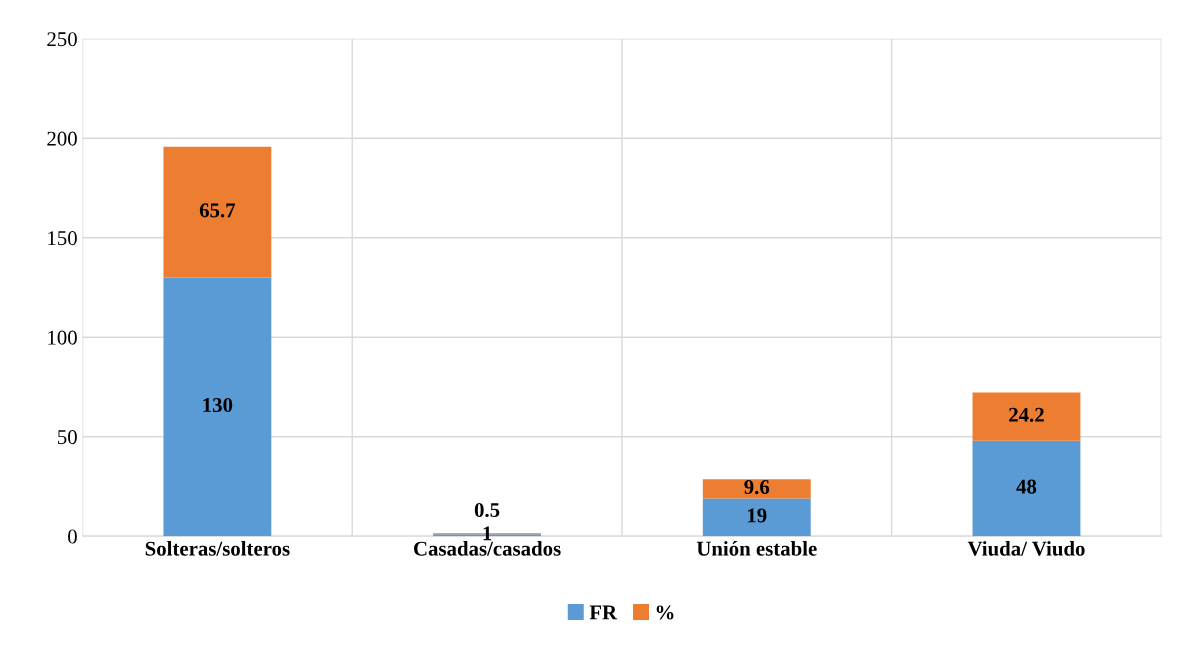 The image size is (1179, 646). I want to click on data-label: 65.7, so click(217, 210).